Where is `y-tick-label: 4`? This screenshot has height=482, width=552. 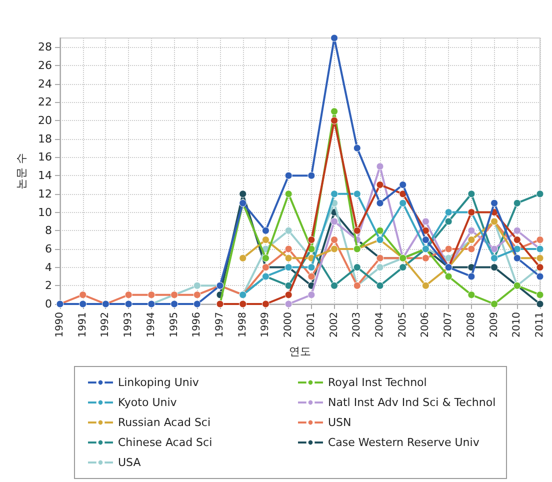 y-tick-label: 4 is located at coordinates (48, 267).